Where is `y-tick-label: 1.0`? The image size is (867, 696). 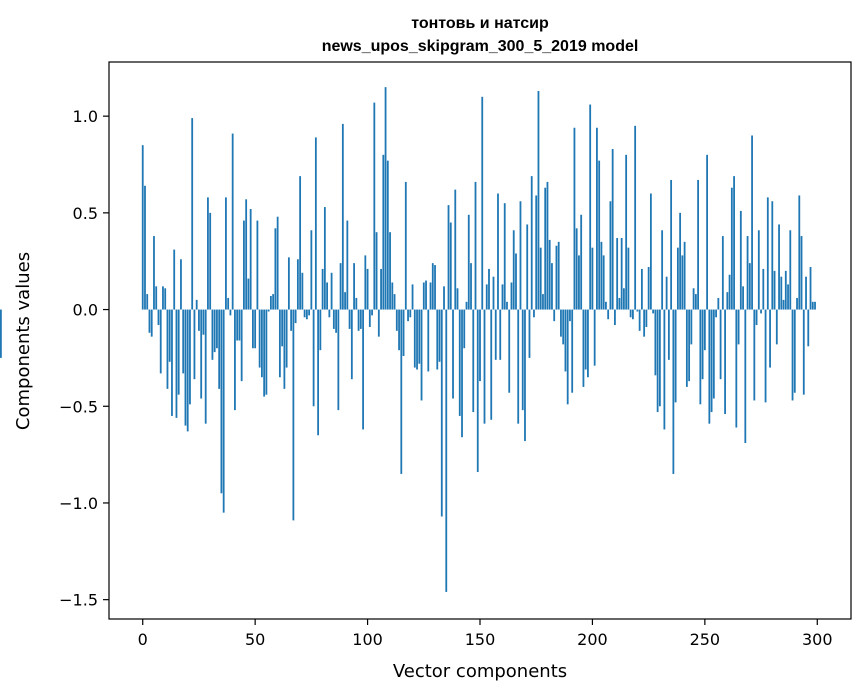
y-tick-label: 1.0 is located at coordinates (85, 116).